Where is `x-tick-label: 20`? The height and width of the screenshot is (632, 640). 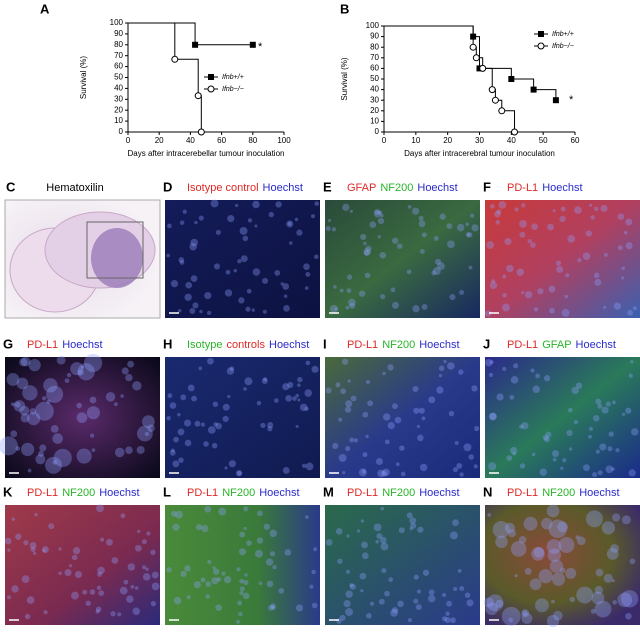 x-tick-label: 20 is located at coordinates (447, 140).